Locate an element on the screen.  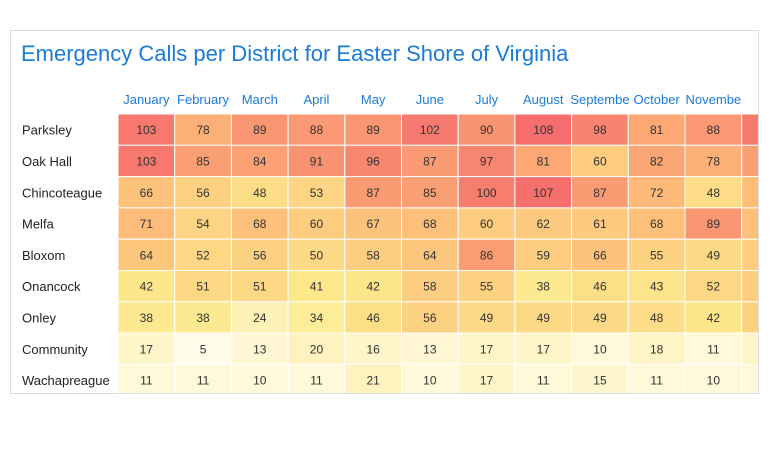
cell-value-label: 53 is located at coordinates (317, 193).